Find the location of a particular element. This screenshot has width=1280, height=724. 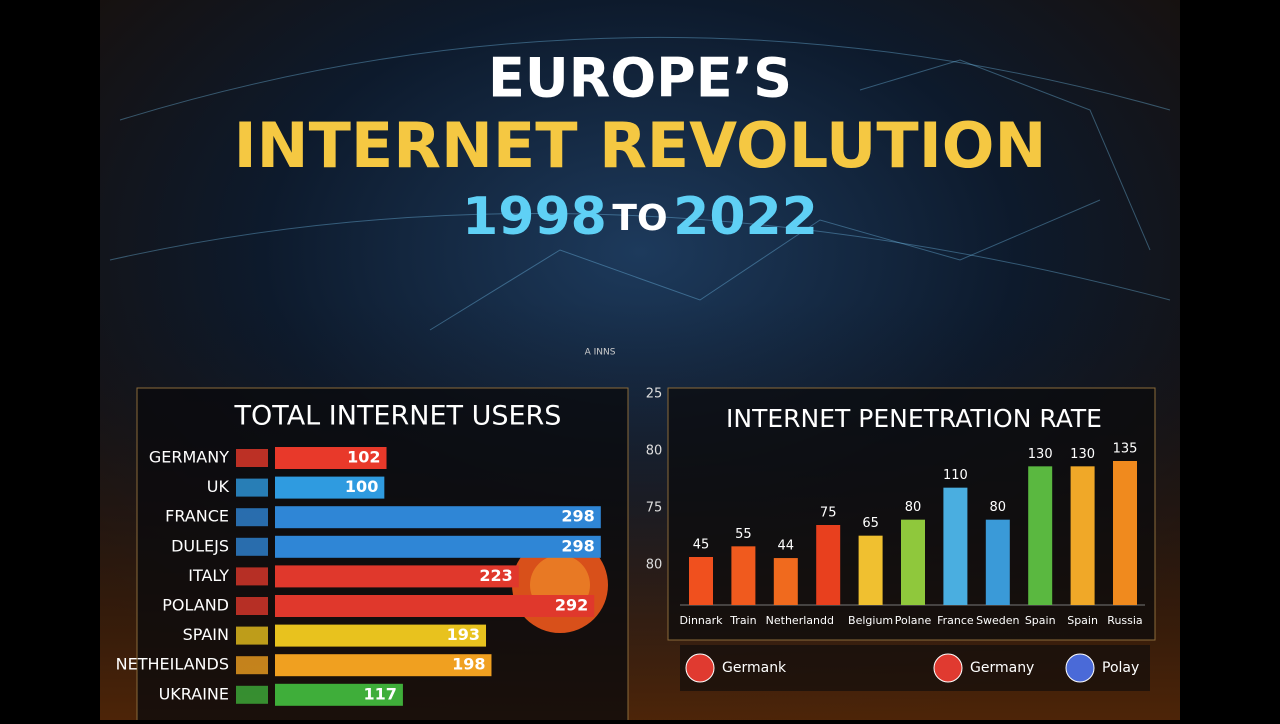

category-label: NETHEILANDS is located at coordinates (172, 664).